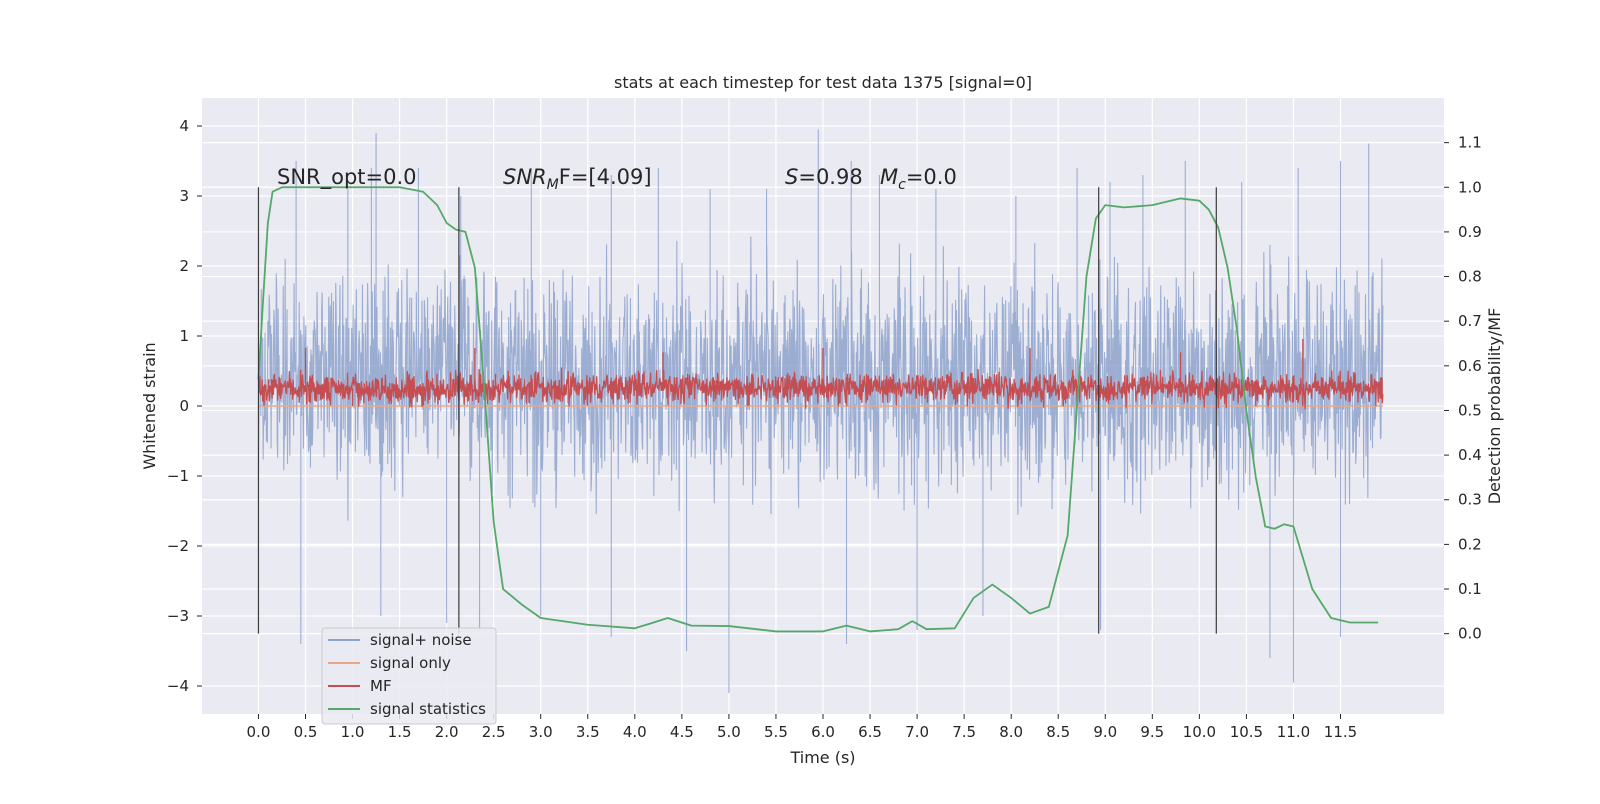  Describe the element at coordinates (178, 686) in the screenshot. I see `y-tick-label: −4` at that location.